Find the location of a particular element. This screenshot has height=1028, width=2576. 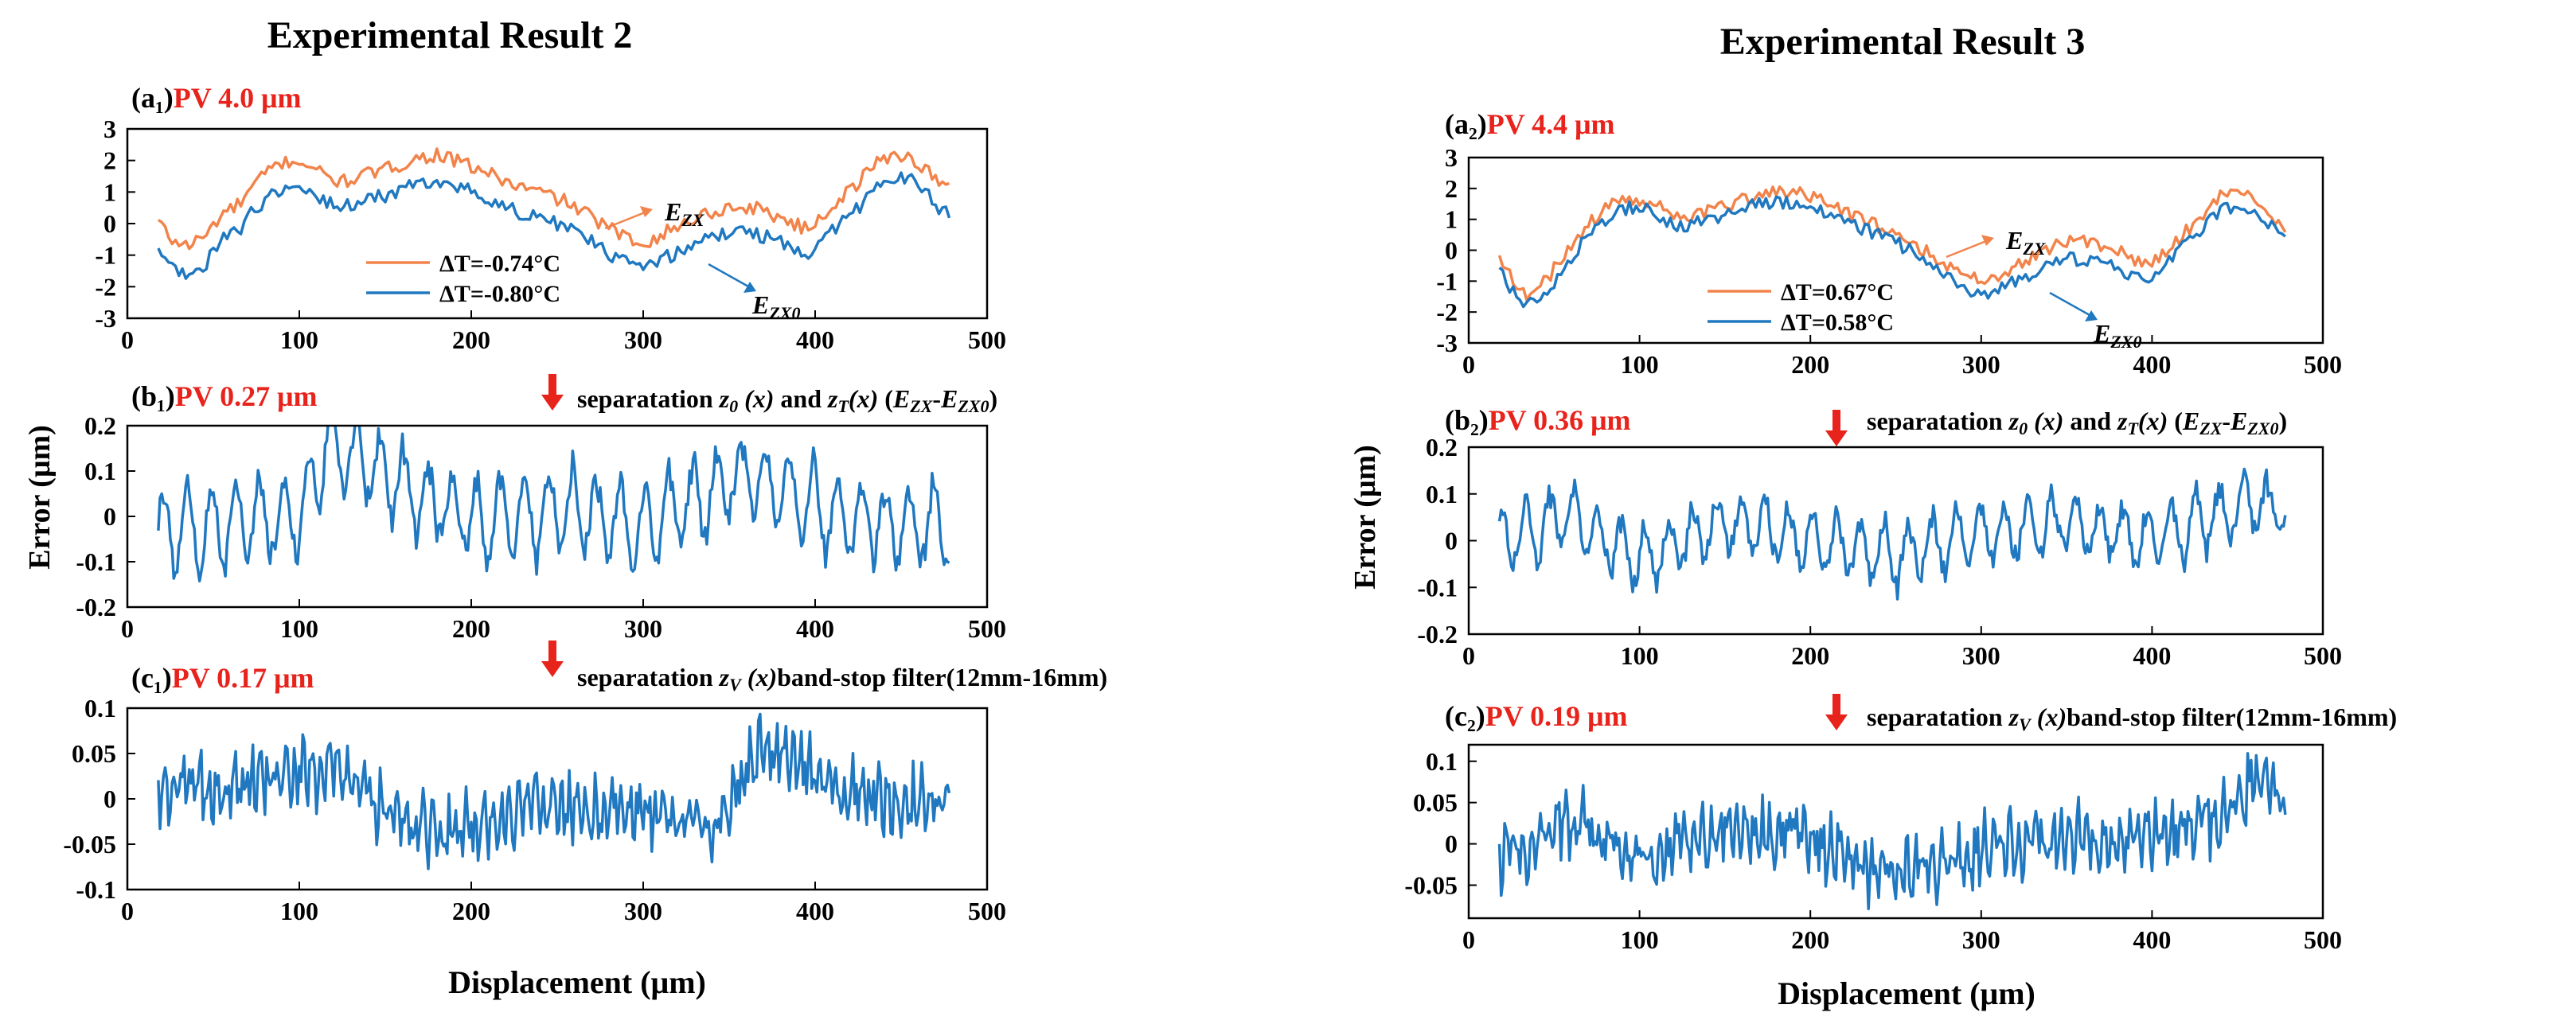

ytick-label-a1: -3 is located at coordinates (105, 318).